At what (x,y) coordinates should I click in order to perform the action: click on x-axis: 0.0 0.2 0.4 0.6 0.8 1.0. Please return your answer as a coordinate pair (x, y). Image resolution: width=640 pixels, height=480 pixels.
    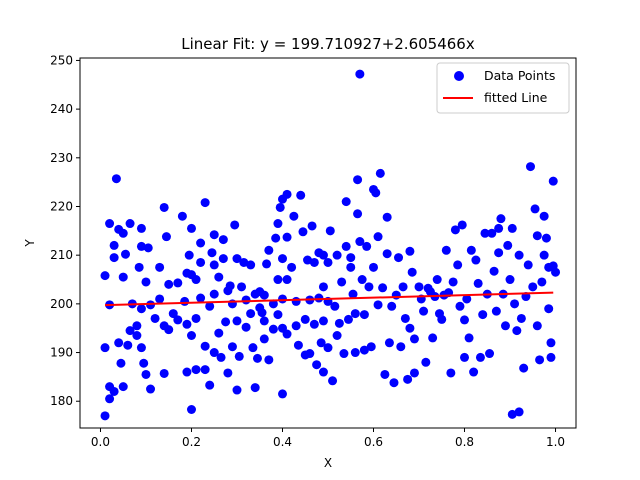
    Looking at the image, I should click on (328, 438).